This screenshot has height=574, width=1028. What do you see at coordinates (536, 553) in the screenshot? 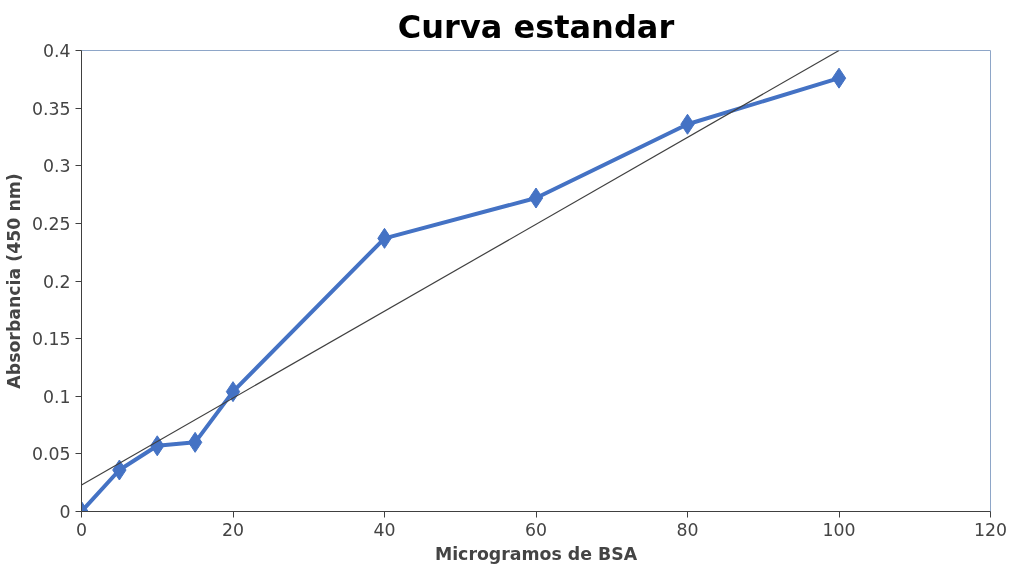
I see `x-axis-title: Microgramos de BSA` at bounding box center [536, 553].